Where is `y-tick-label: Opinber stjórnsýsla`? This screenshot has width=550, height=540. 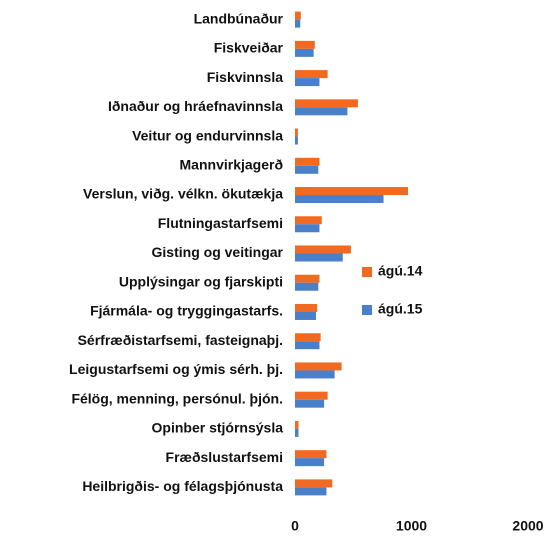 y-tick-label: Opinber stjórnsýsla is located at coordinates (218, 428).